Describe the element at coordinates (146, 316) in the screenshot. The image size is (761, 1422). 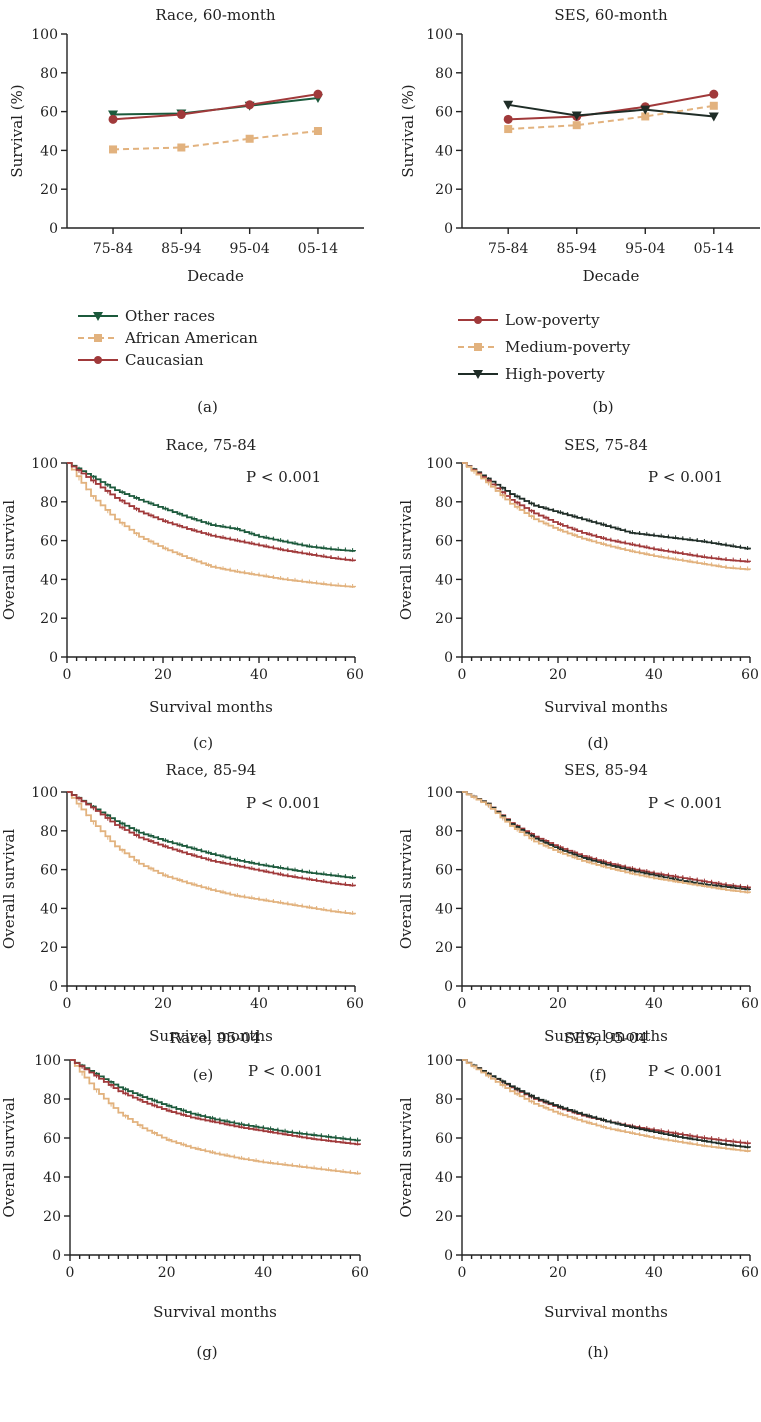
I see `legend-item: Other races` at that location.